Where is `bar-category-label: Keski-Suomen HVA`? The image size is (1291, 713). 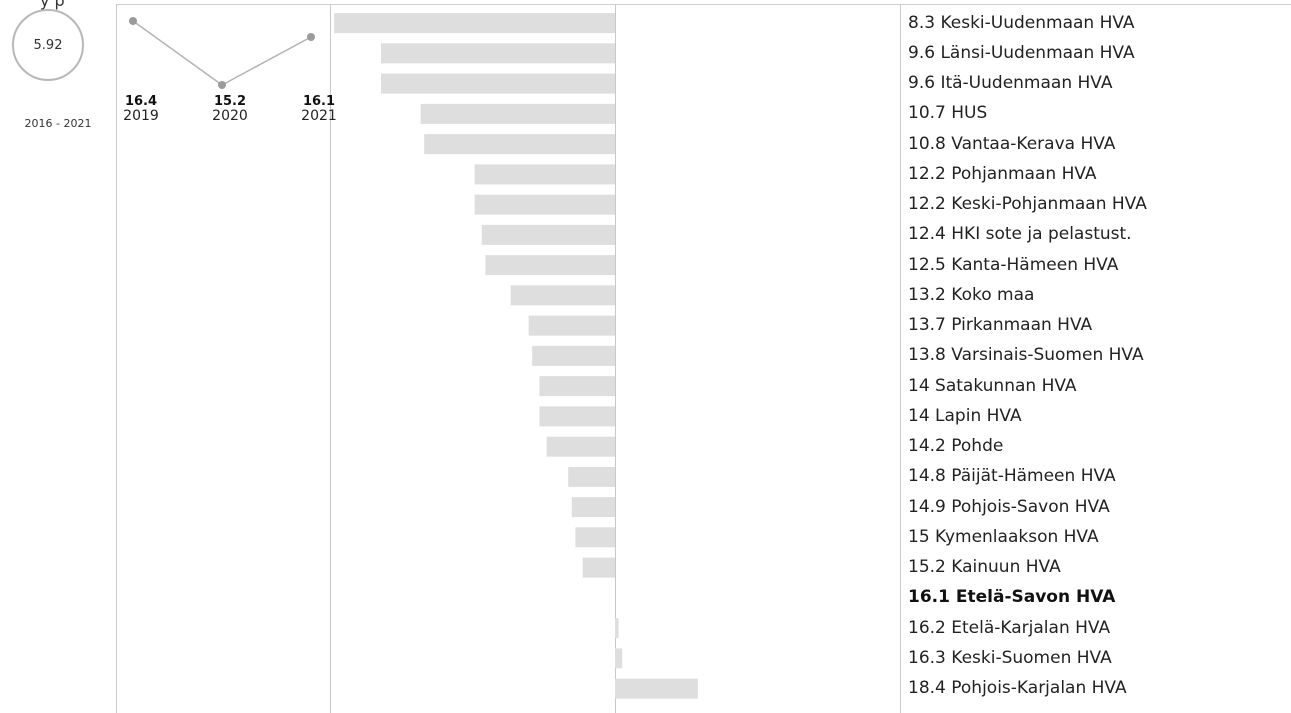 bar-category-label: Keski-Suomen HVA is located at coordinates (1028, 657).